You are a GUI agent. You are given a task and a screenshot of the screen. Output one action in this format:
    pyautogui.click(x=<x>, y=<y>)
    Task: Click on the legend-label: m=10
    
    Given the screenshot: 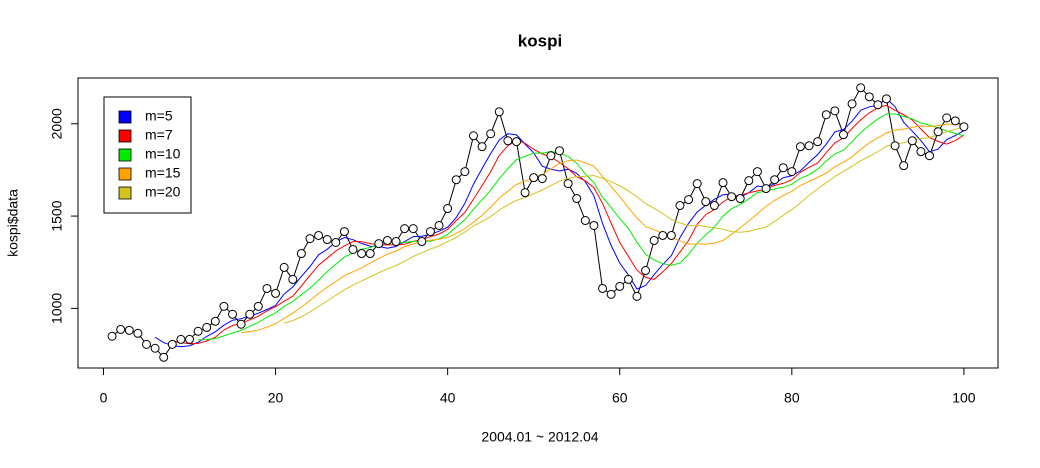 What is the action you would take?
    pyautogui.click(x=163, y=154)
    